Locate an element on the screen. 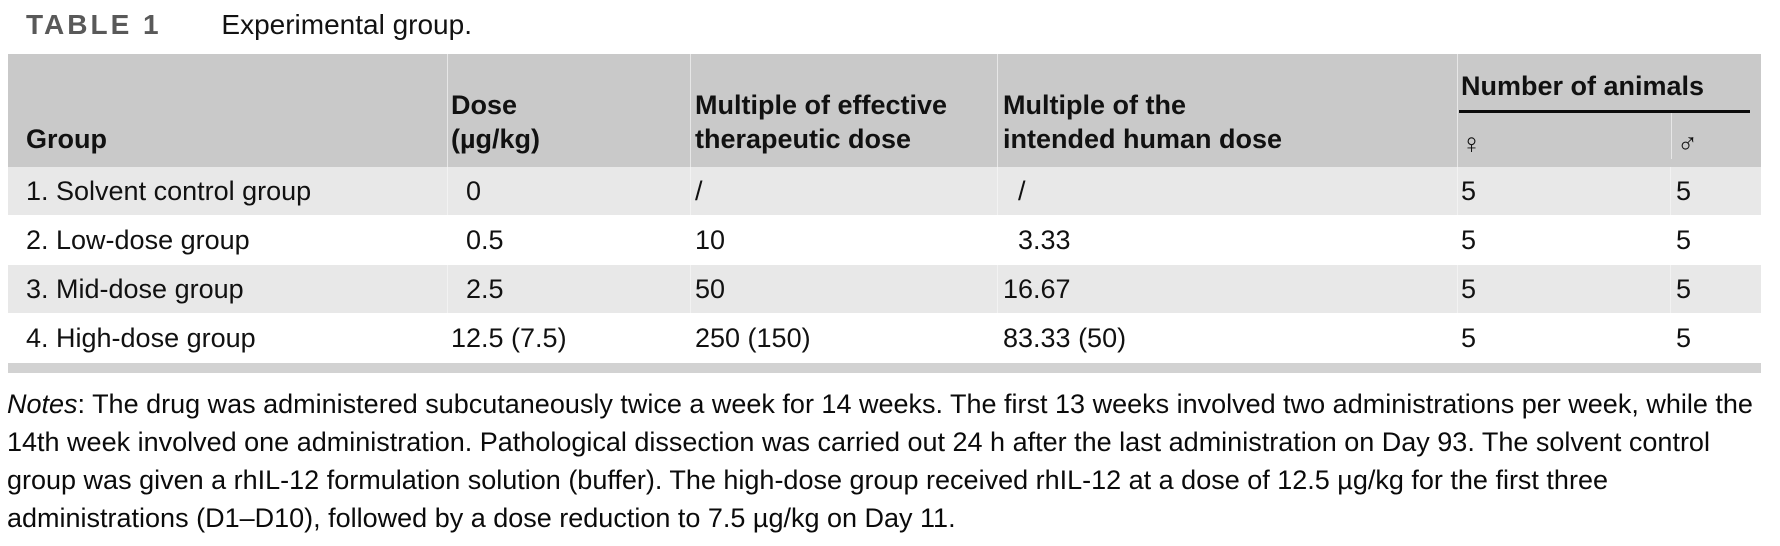 The width and height of the screenshot is (1780, 546). table-row-low-dose: 2. Low-dose group 0.5 10 3.33 5 5 is located at coordinates (884, 240).